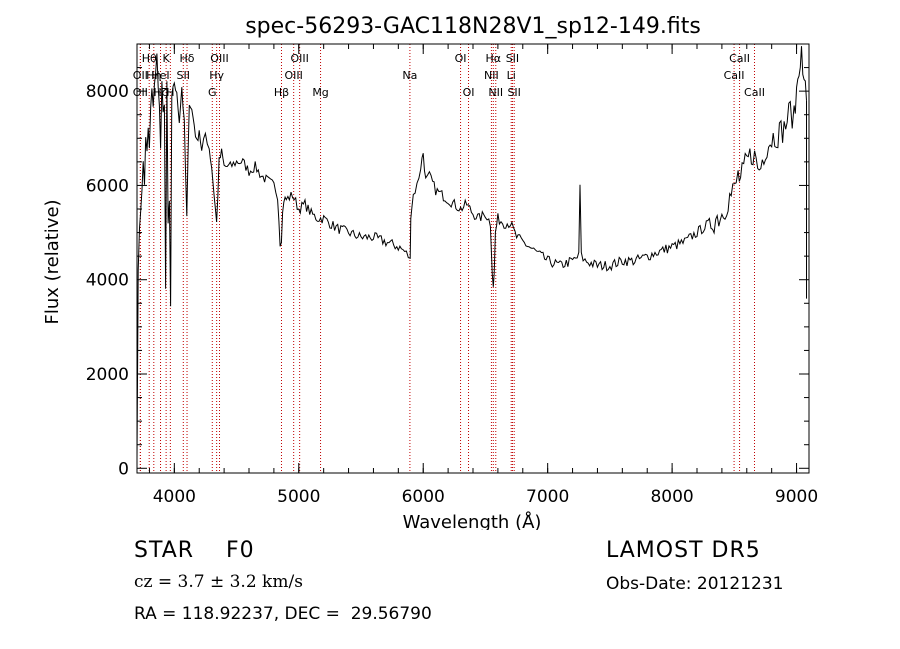  I want to click on line-label: K, so click(167, 58).